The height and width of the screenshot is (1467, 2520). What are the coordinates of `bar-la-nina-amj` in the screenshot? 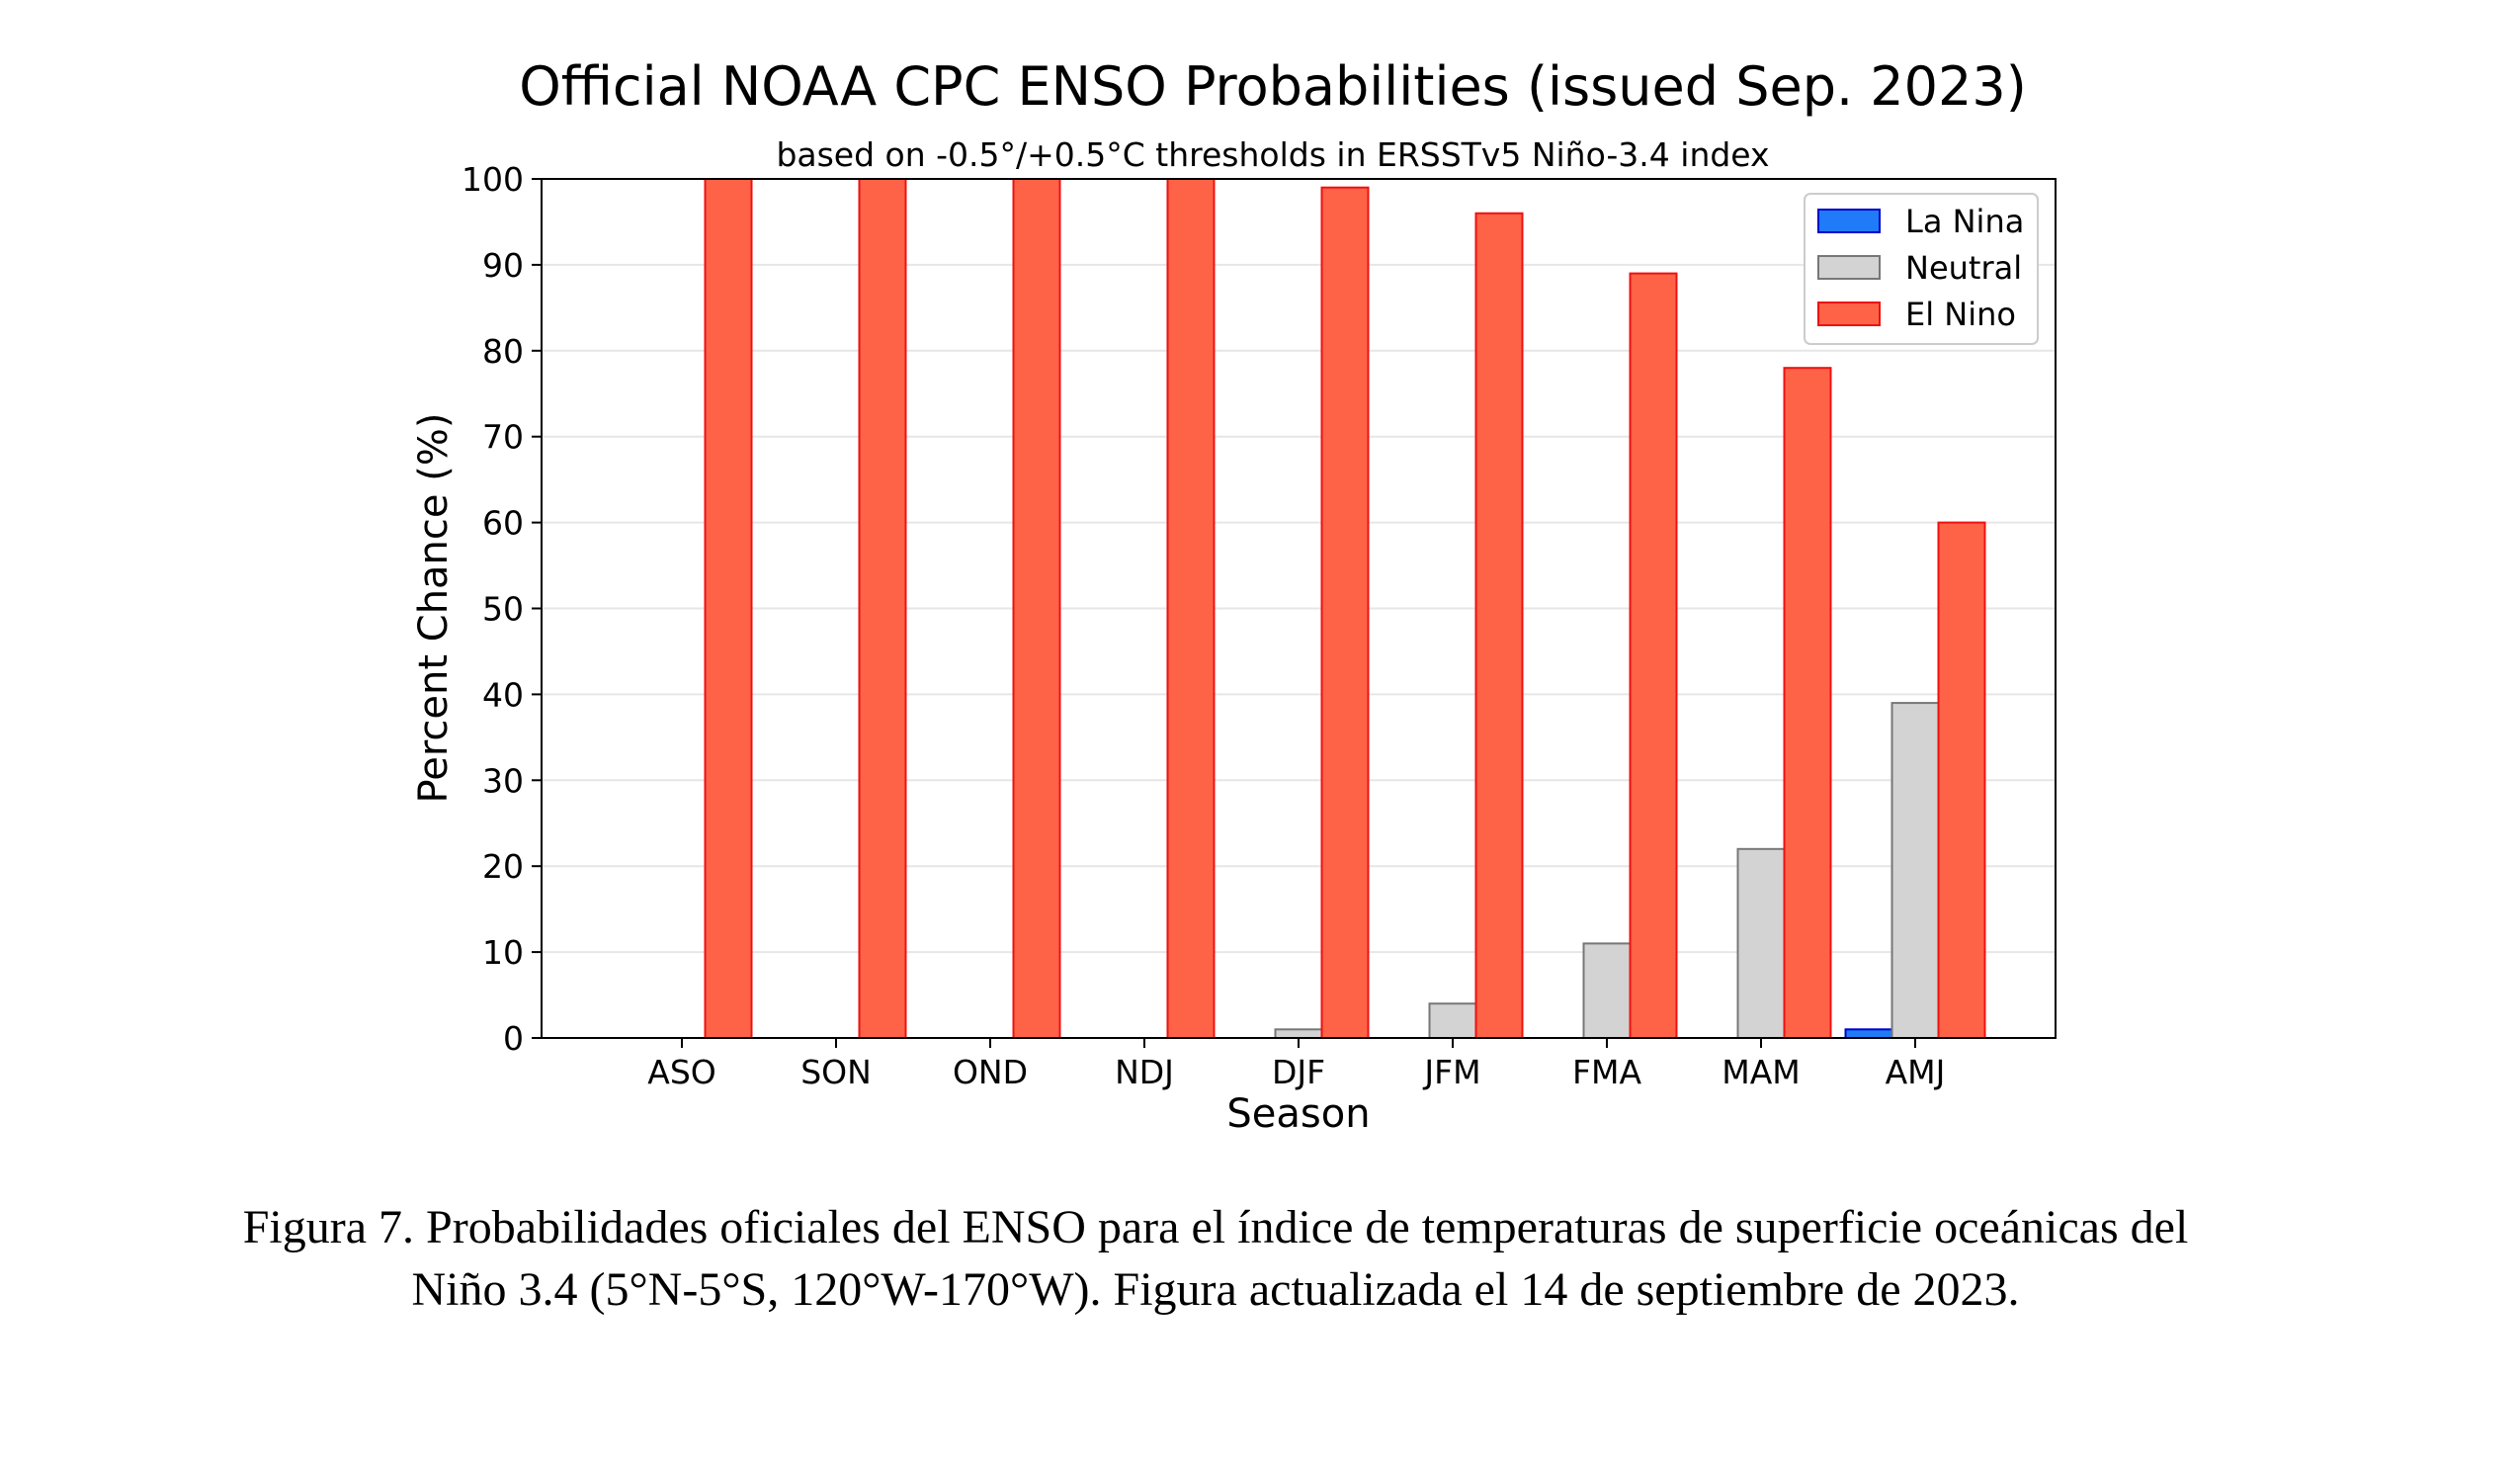 It's located at (1868, 1034).